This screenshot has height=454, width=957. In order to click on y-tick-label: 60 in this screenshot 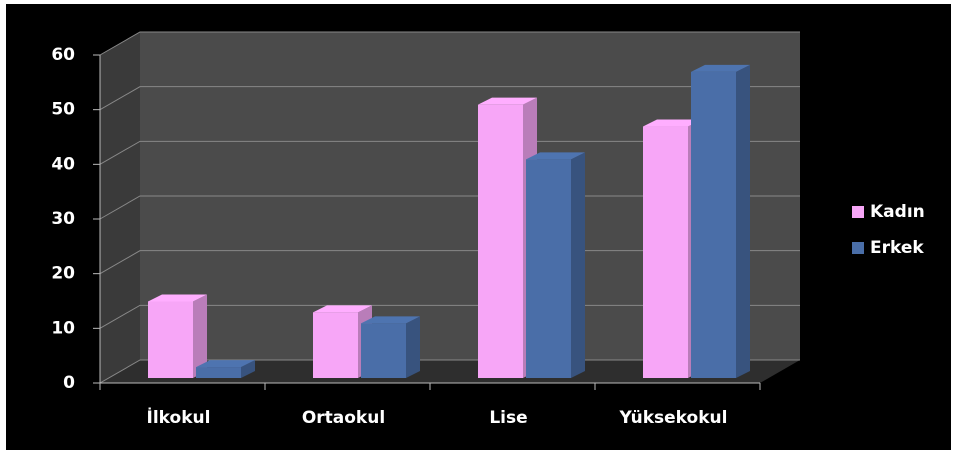, I will do `click(63, 55)`.